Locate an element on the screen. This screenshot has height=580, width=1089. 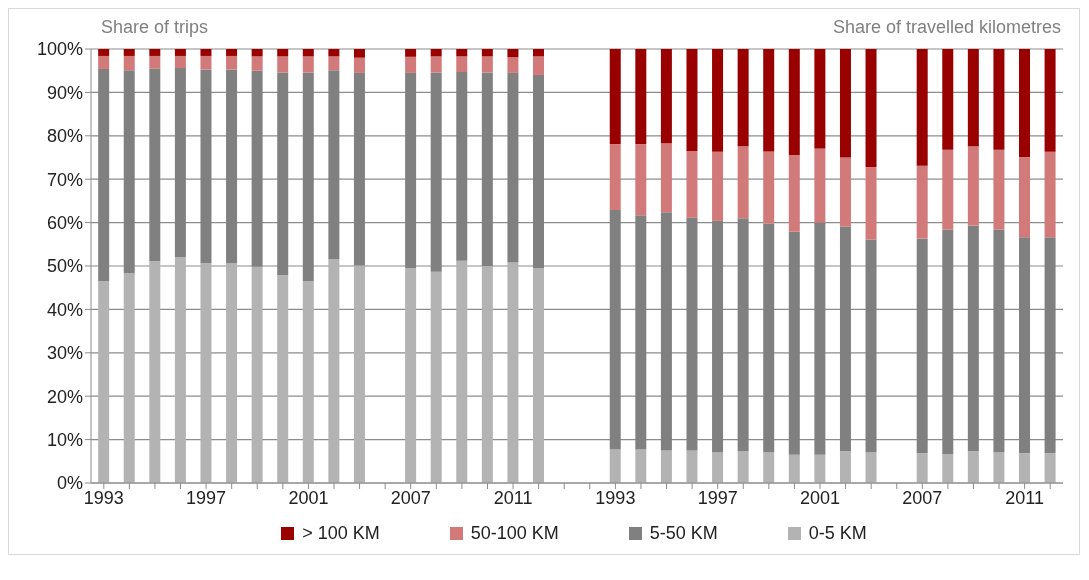
text: Share of travelled kilometres is located at coordinates (946, 27).